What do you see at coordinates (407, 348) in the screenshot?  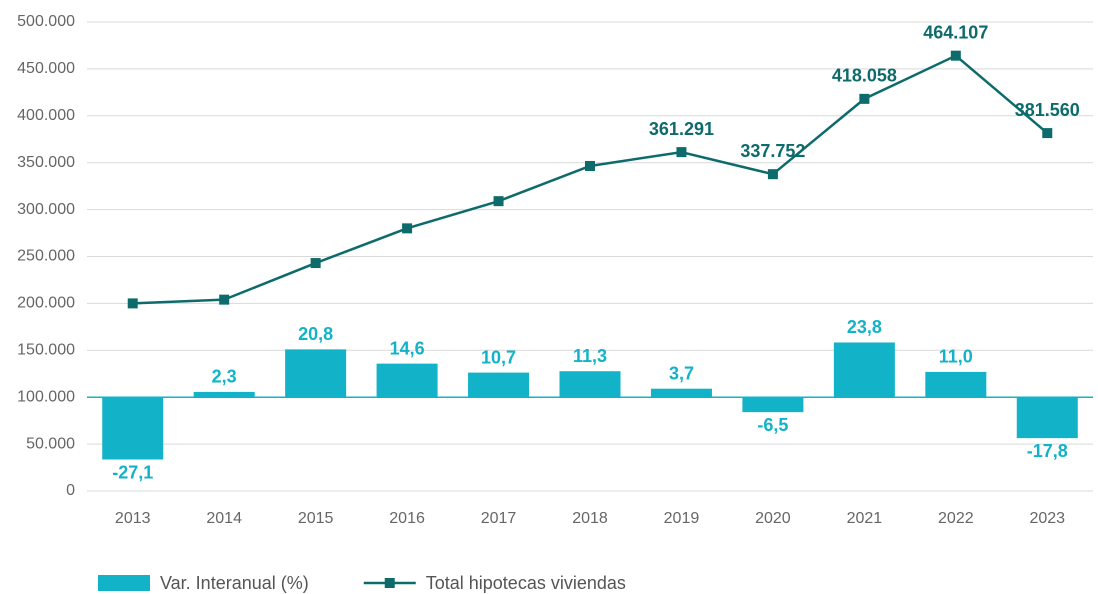 I see `bar-label: 14,6` at bounding box center [407, 348].